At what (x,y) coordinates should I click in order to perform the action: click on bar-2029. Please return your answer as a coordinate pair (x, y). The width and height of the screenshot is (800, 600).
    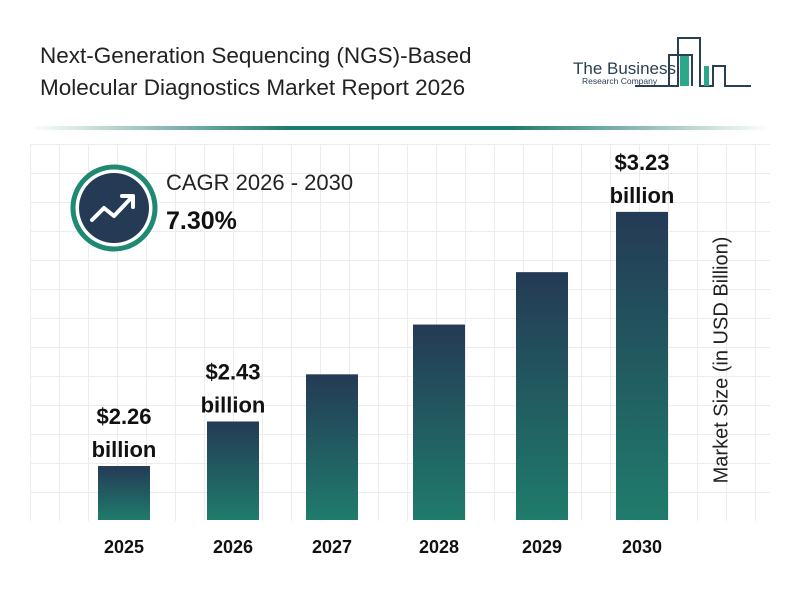
    Looking at the image, I should click on (542, 396).